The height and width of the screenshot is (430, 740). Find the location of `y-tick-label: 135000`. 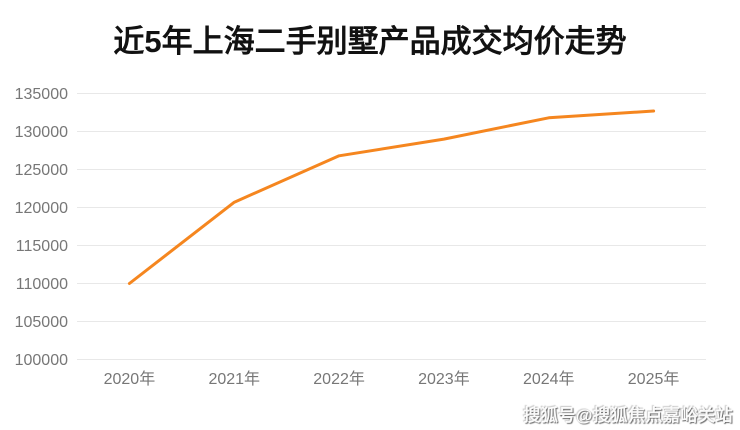

y-tick-label: 135000 is located at coordinates (41, 94).